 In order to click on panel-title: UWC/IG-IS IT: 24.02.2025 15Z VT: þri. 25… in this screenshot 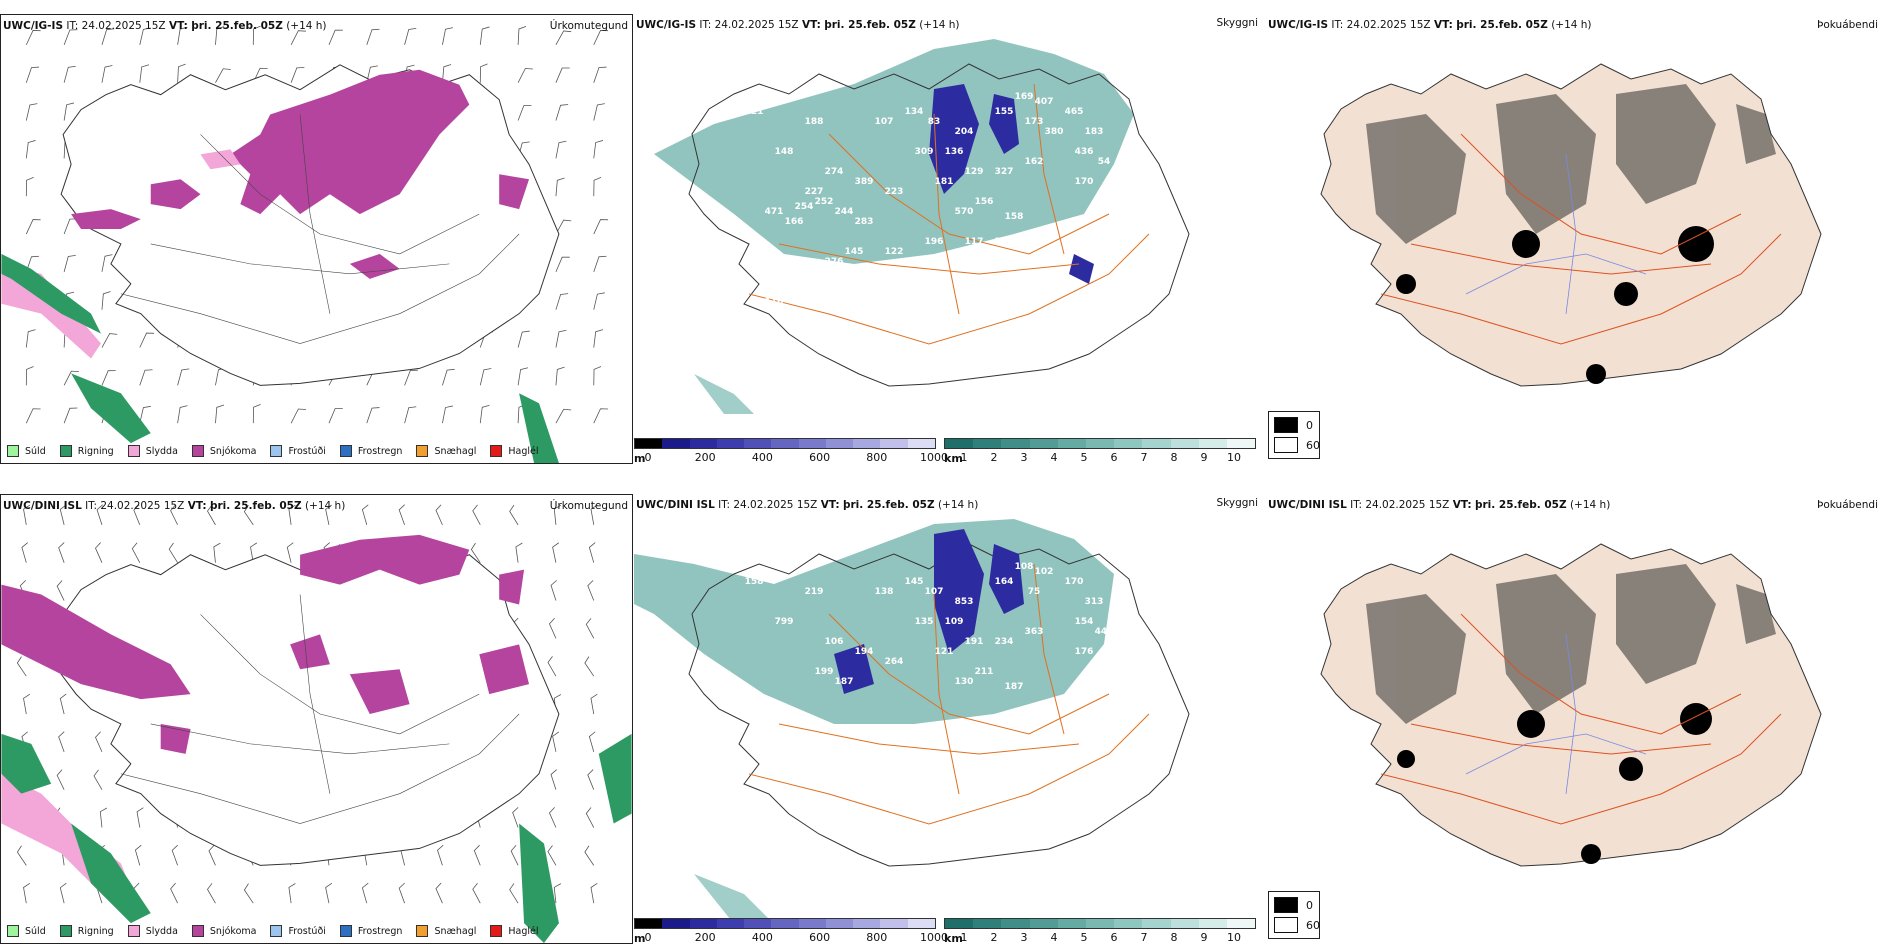, I will do `click(1430, 25)`.